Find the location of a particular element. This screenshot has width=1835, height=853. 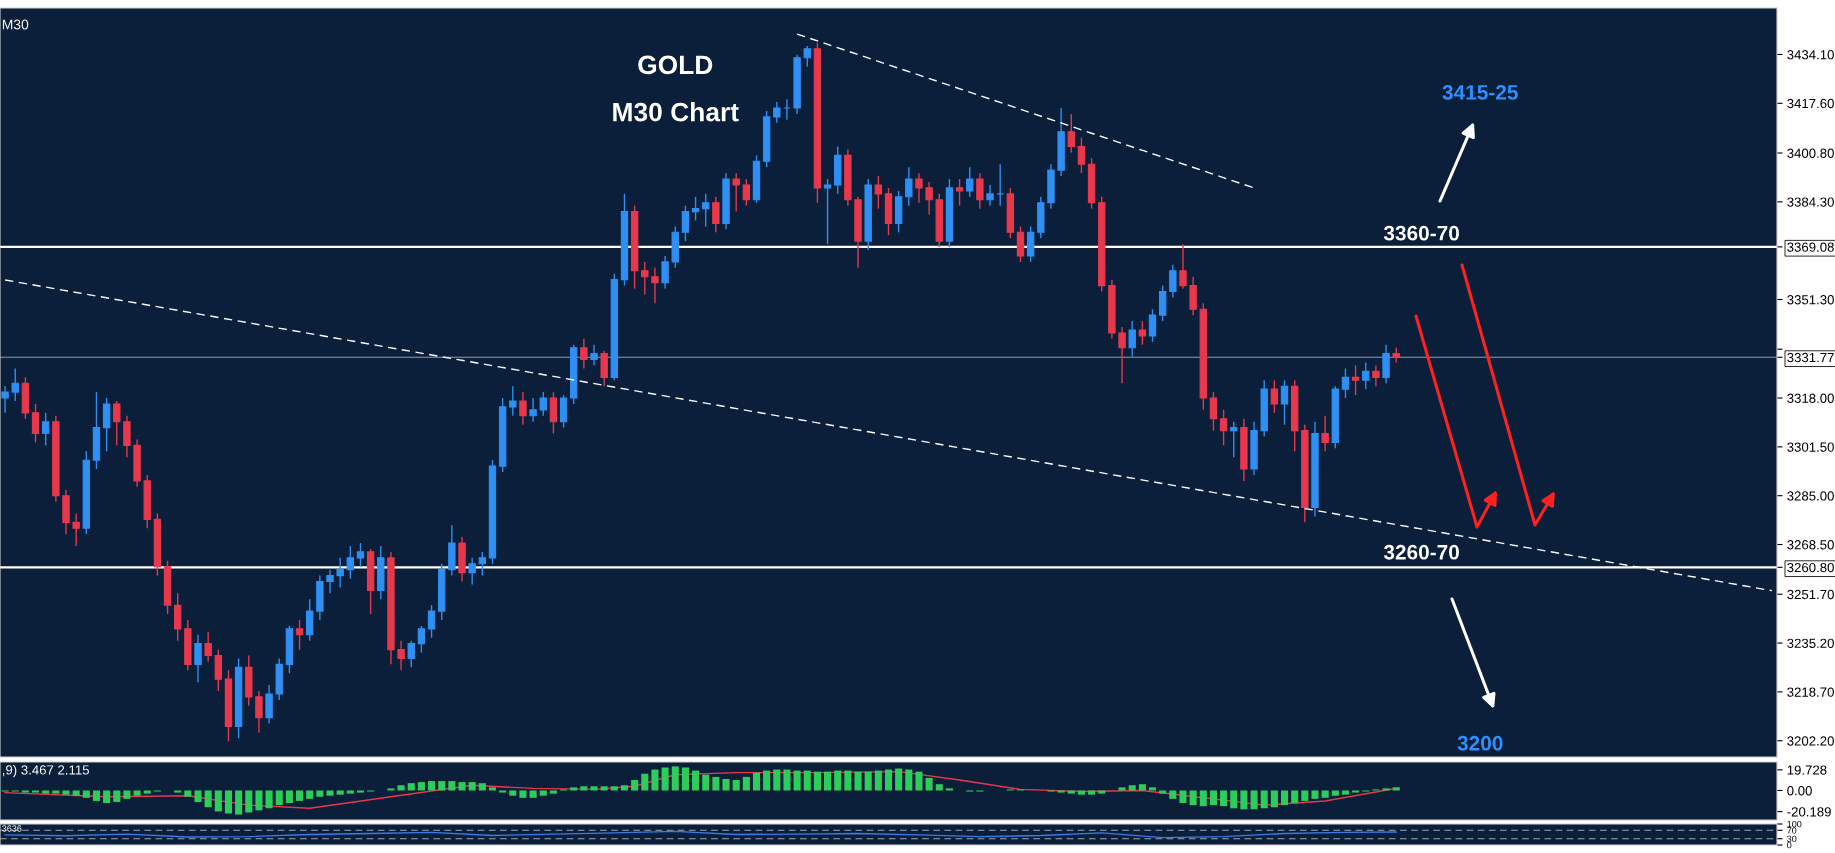

y-tick-label: 3384.30 is located at coordinates (1810, 202).